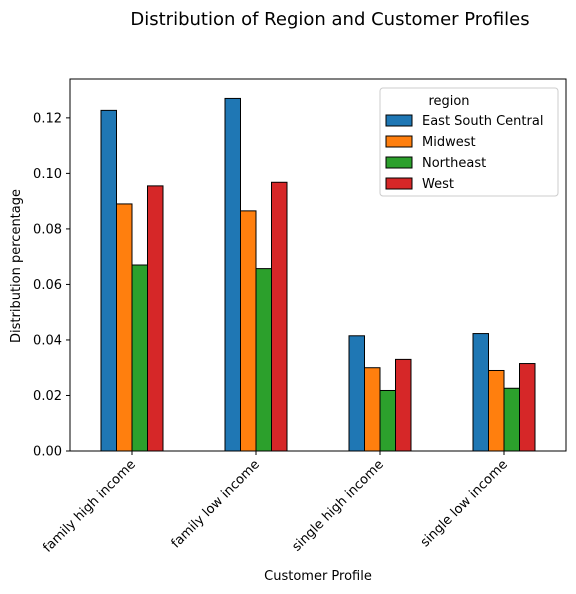 This screenshot has height=594, width=576. I want to click on legend-title: region, so click(448, 101).